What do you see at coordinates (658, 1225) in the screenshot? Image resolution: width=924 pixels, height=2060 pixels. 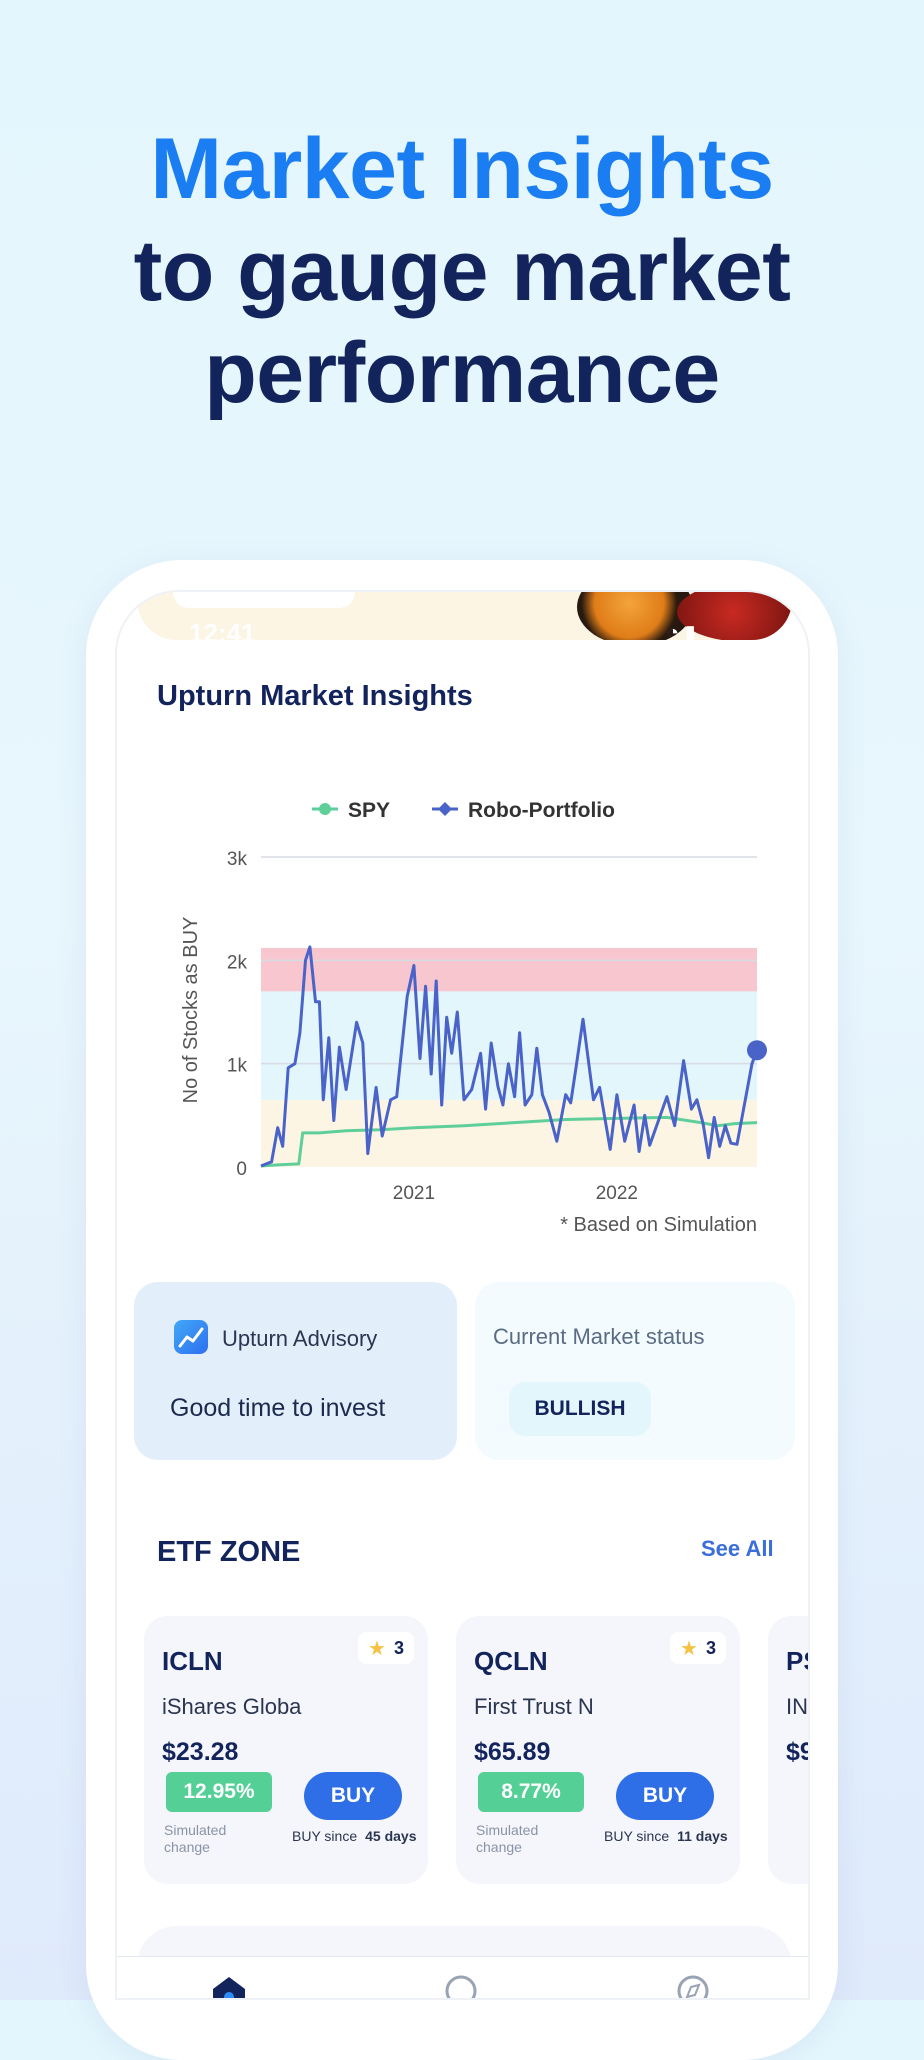 I see `chart-footnote: * Based on Simulation` at bounding box center [658, 1225].